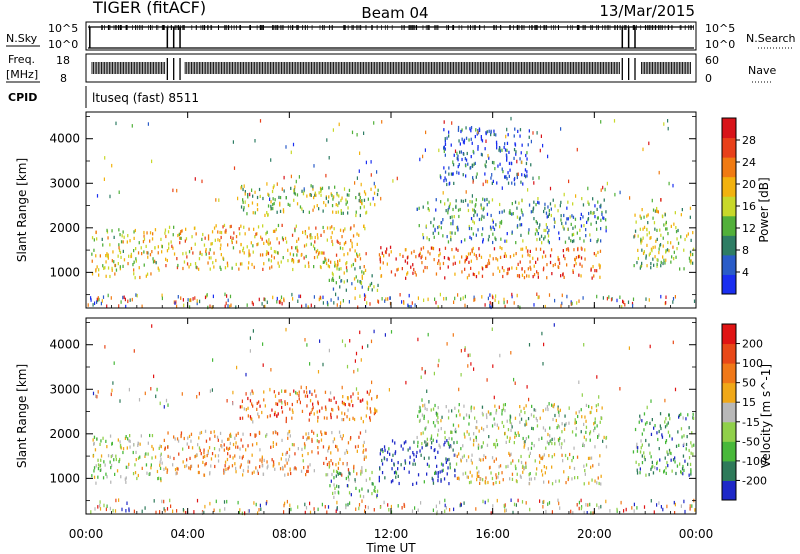 This screenshot has height=554, width=800. Describe the element at coordinates (492, 534) in the screenshot. I see `x-tick-label: 16:00` at that location.